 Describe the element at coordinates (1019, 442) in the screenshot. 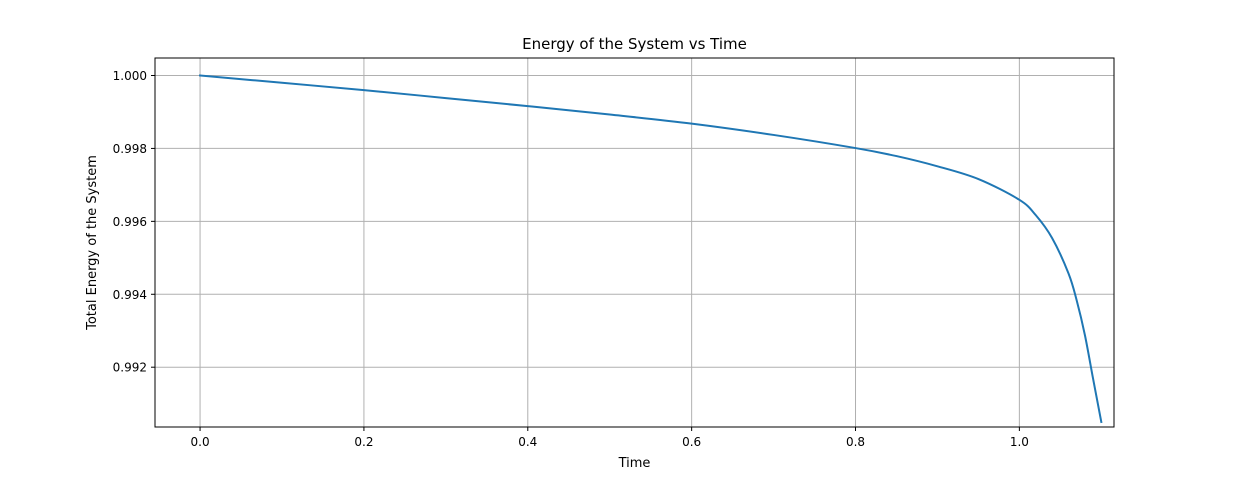

I see `x-tick-label: 1.0` at that location.